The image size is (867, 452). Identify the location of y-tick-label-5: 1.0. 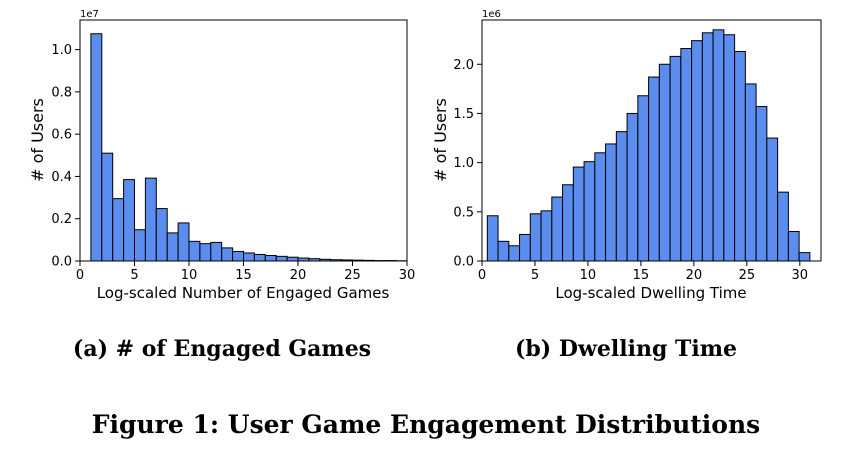
(61, 50).